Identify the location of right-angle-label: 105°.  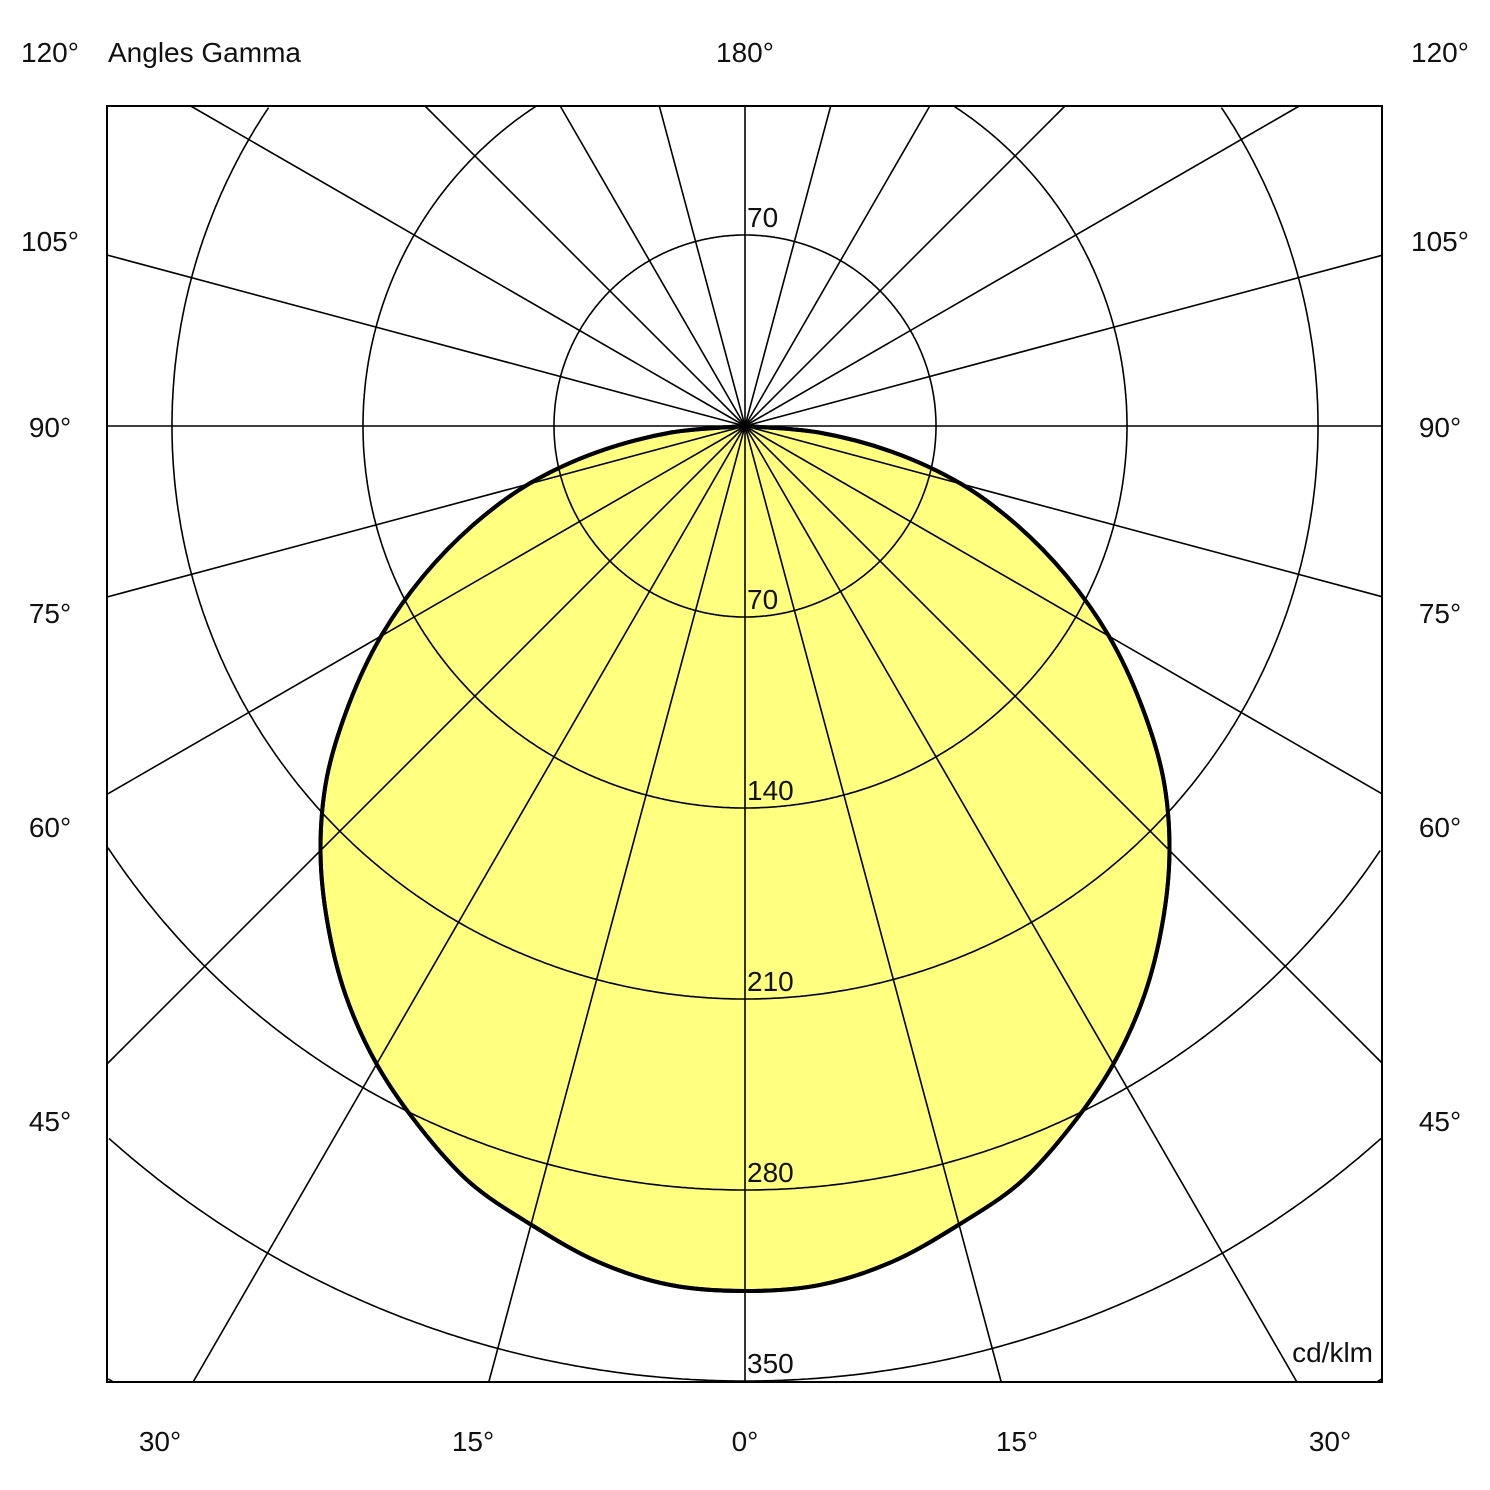
(1440, 241).